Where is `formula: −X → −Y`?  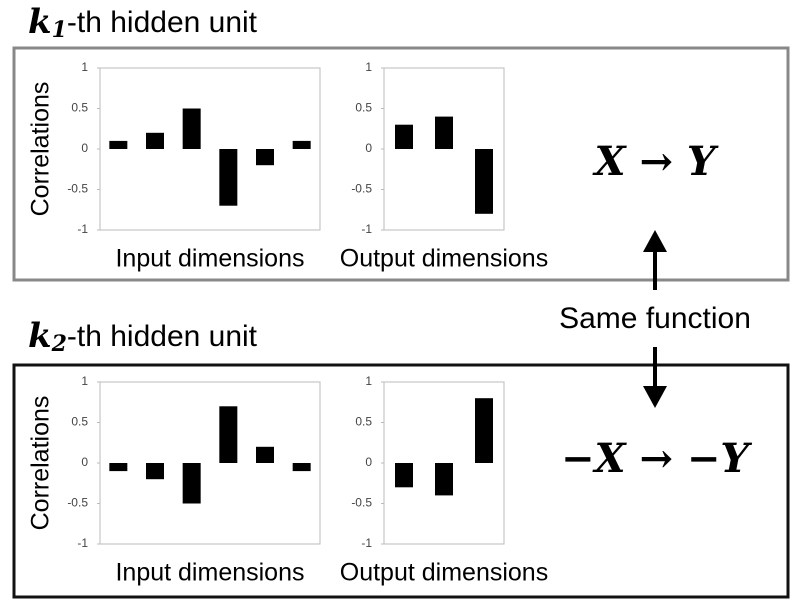
formula: −X → −Y is located at coordinates (656, 458).